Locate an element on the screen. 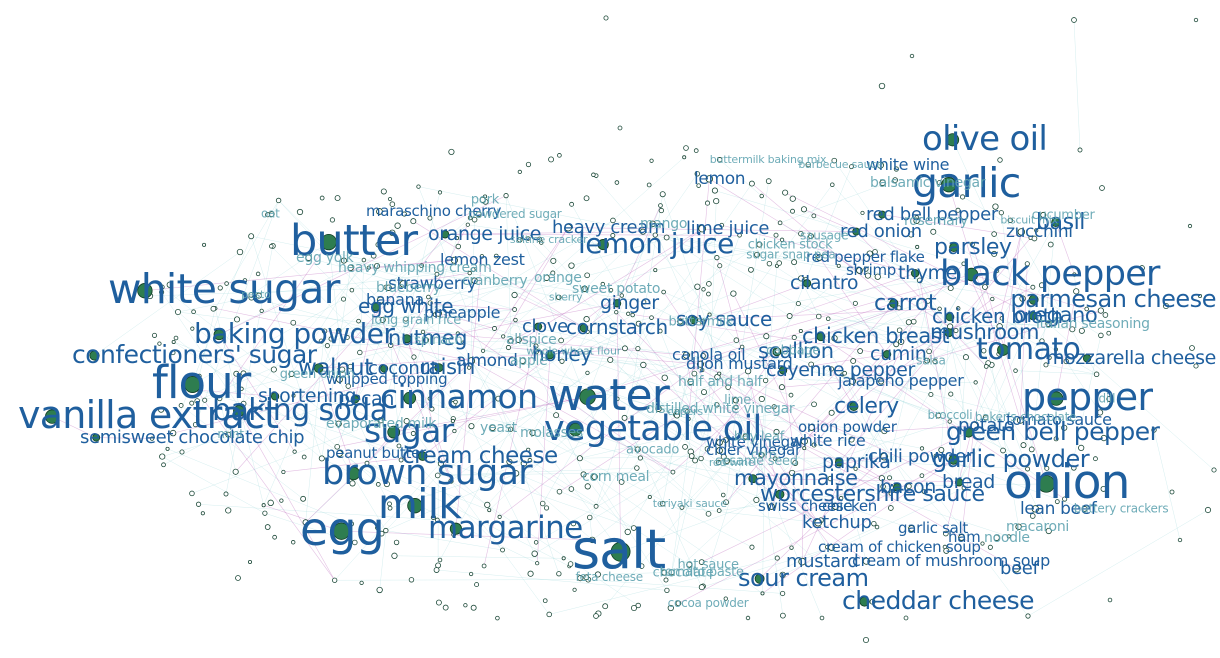 This screenshot has height=658, width=1220. ingredient-label: chicken breast is located at coordinates (876, 336).